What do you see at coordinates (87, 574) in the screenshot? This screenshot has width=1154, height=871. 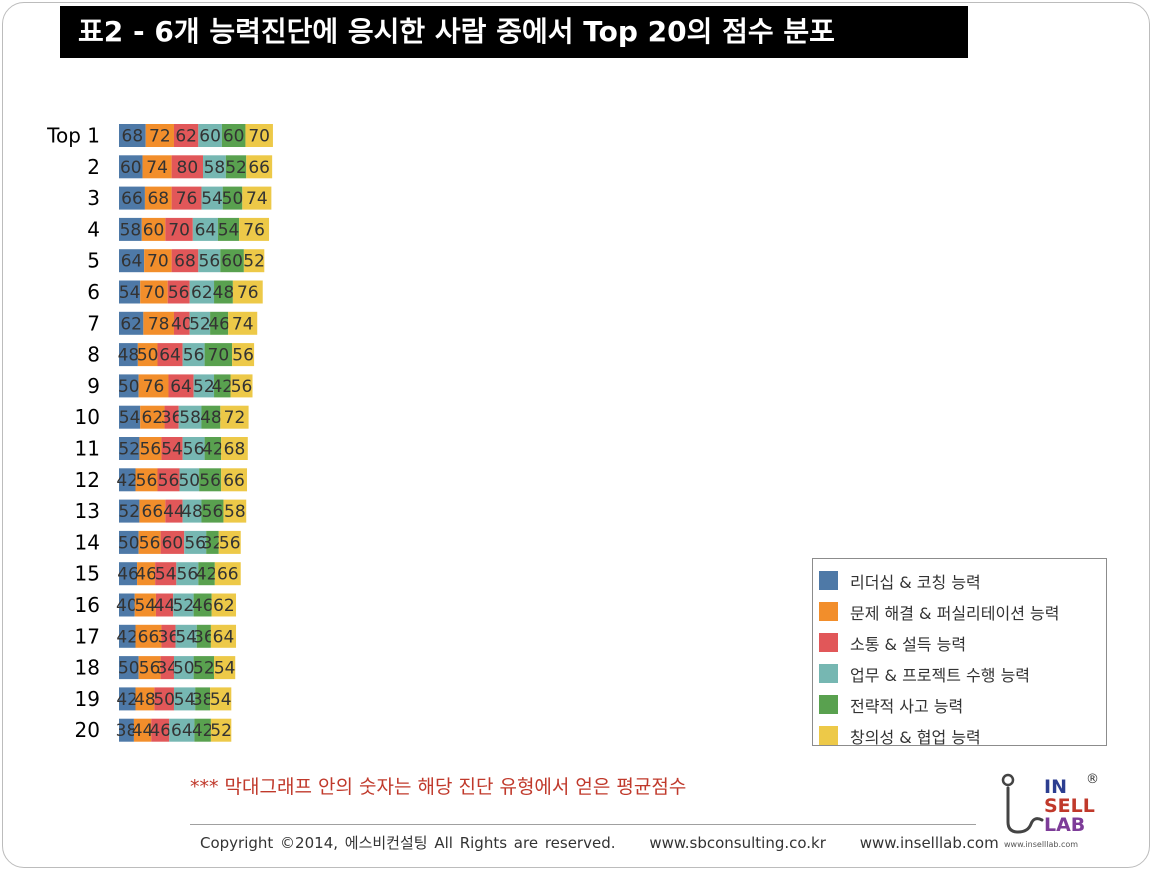 I see `category-label: 15` at bounding box center [87, 574].